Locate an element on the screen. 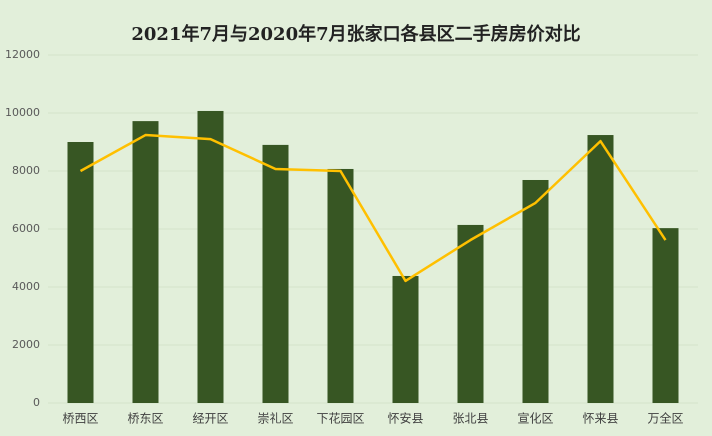 The width and height of the screenshot is (712, 436). y-tick-label: 8000 is located at coordinates (26, 170).